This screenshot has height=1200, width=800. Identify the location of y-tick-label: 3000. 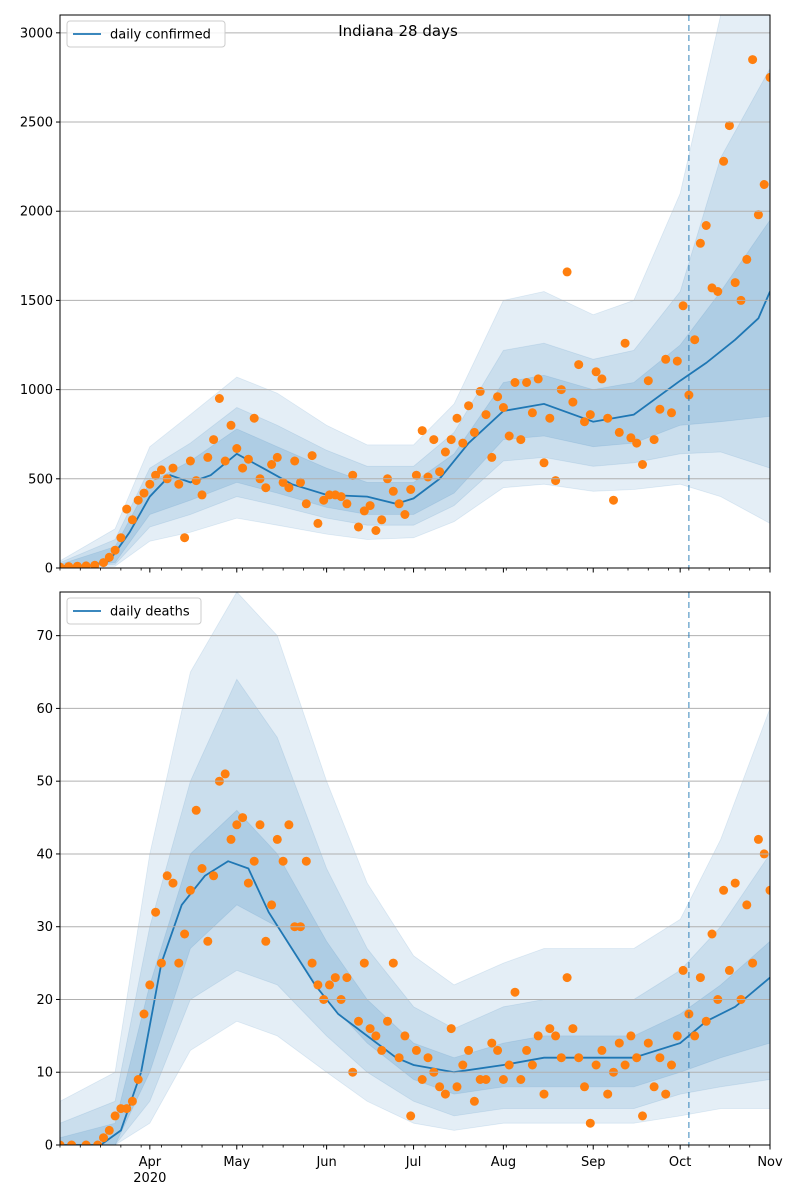
(36, 33).